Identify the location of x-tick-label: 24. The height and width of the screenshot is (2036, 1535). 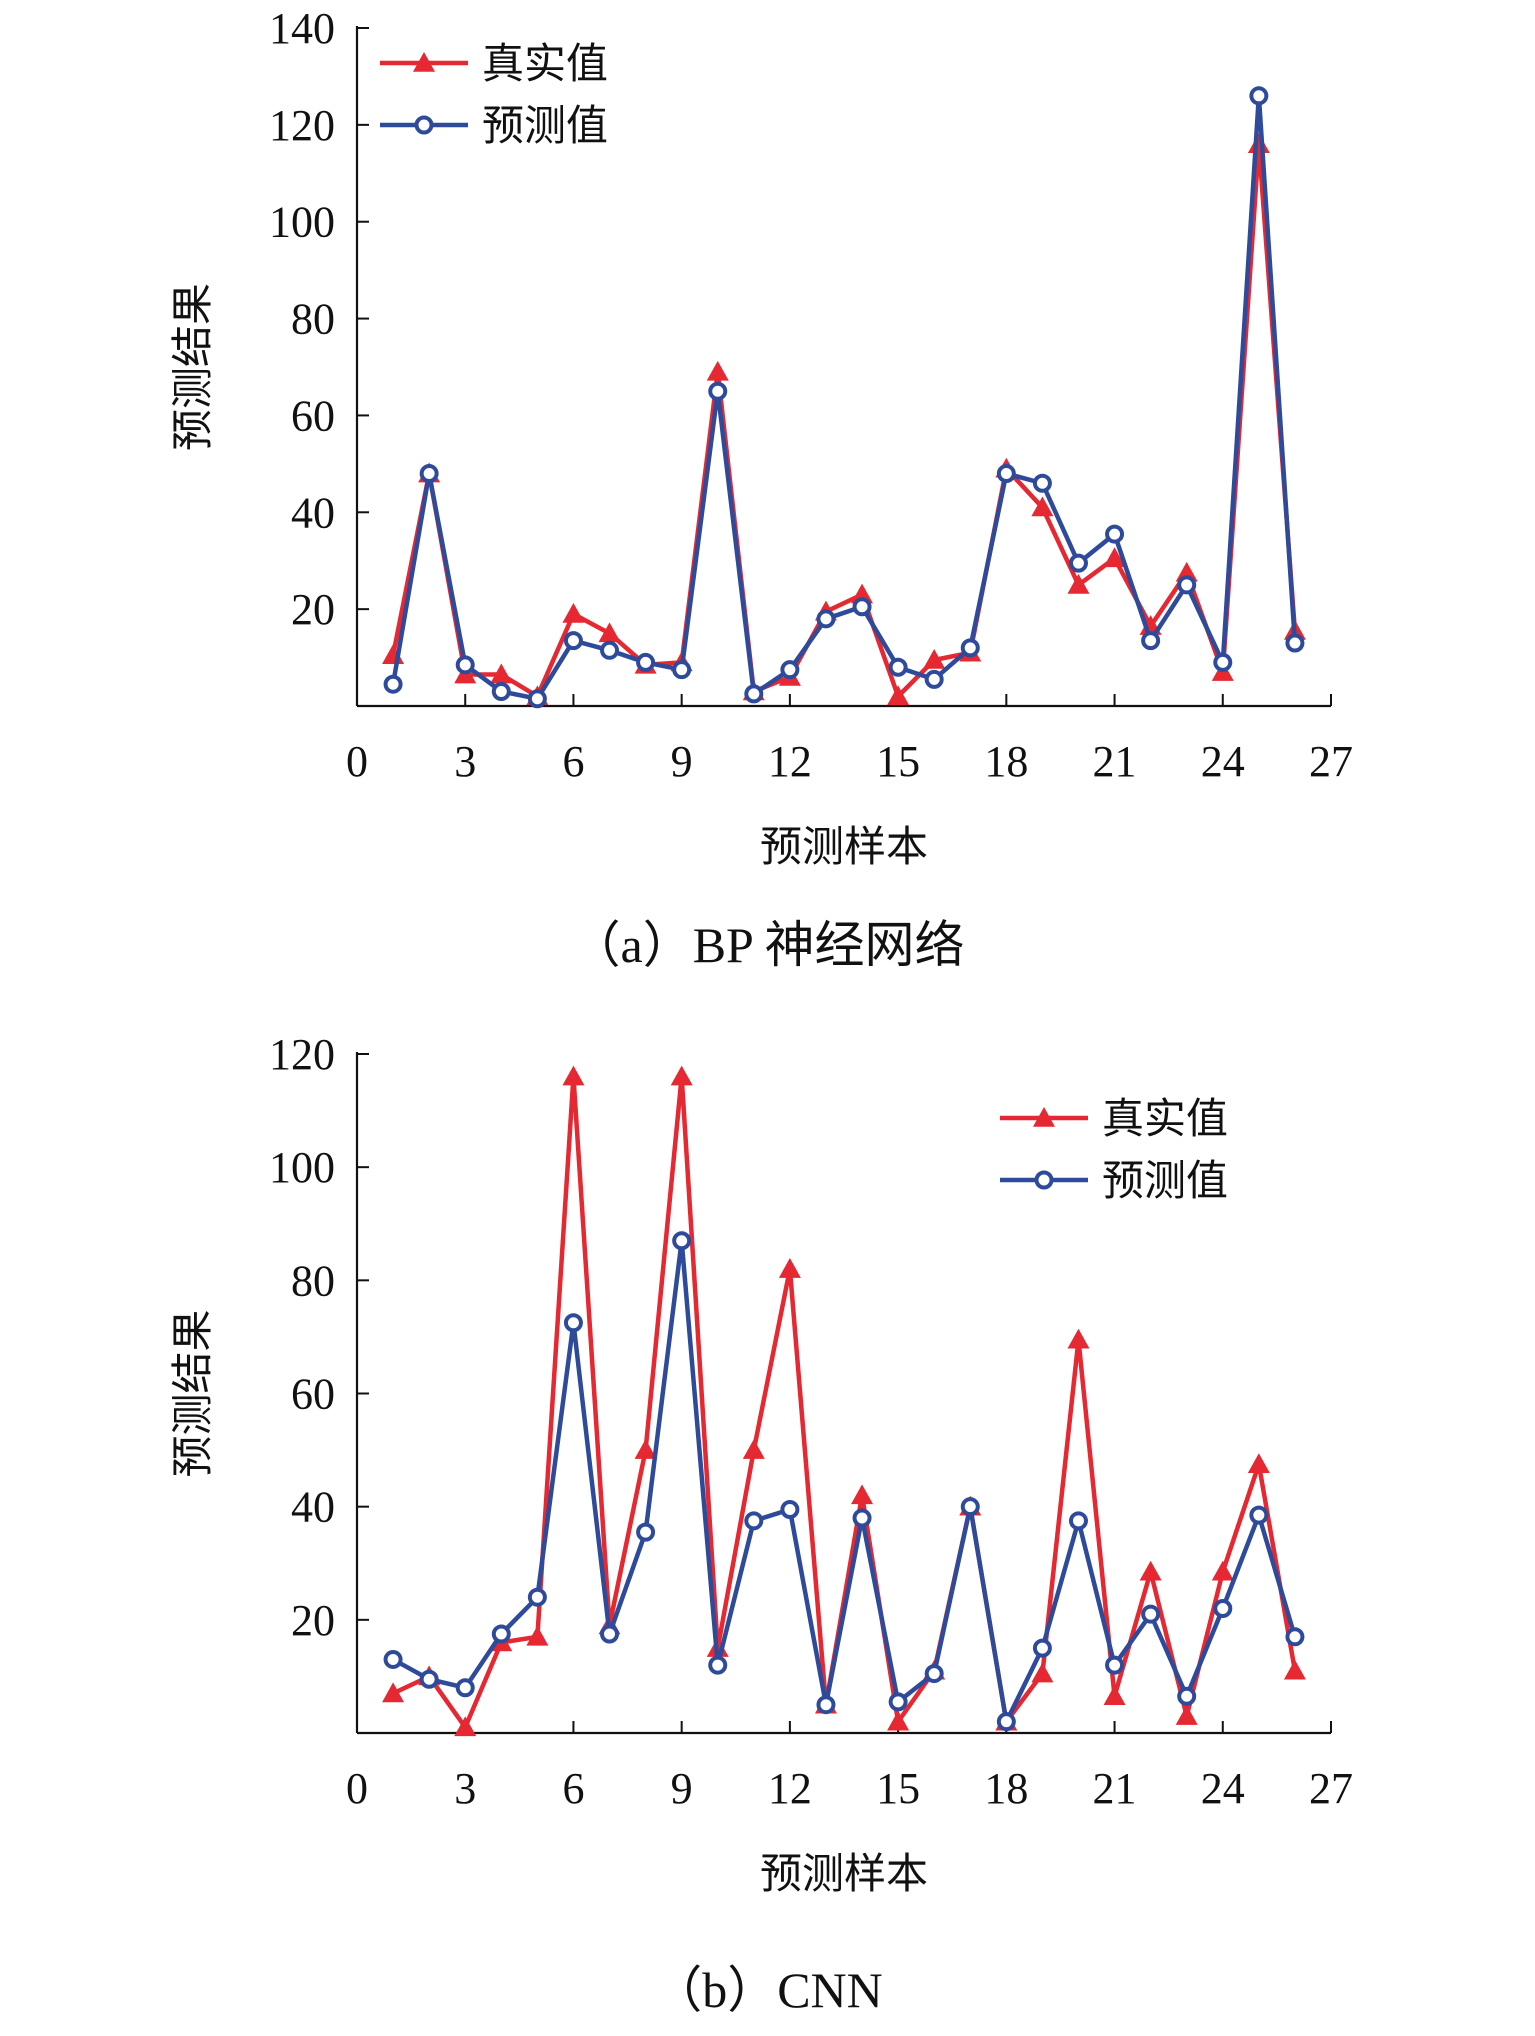
(1223, 1788).